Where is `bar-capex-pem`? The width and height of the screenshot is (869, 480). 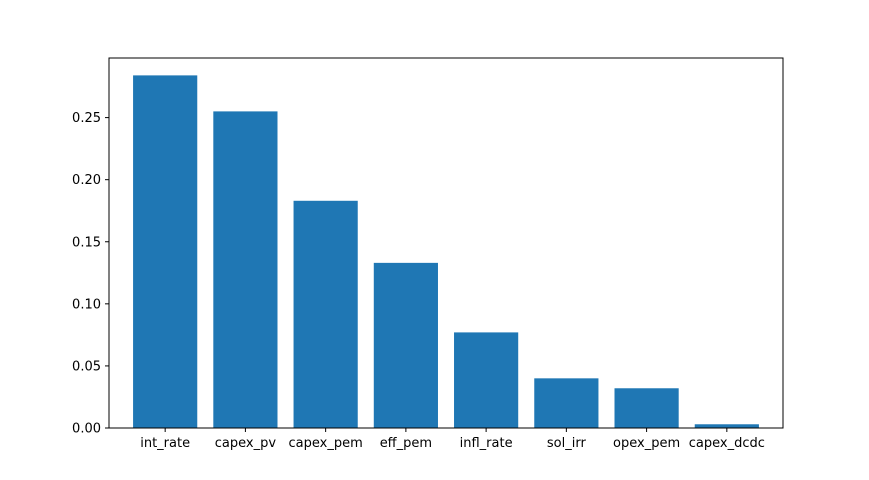 bar-capex-pem is located at coordinates (325, 314).